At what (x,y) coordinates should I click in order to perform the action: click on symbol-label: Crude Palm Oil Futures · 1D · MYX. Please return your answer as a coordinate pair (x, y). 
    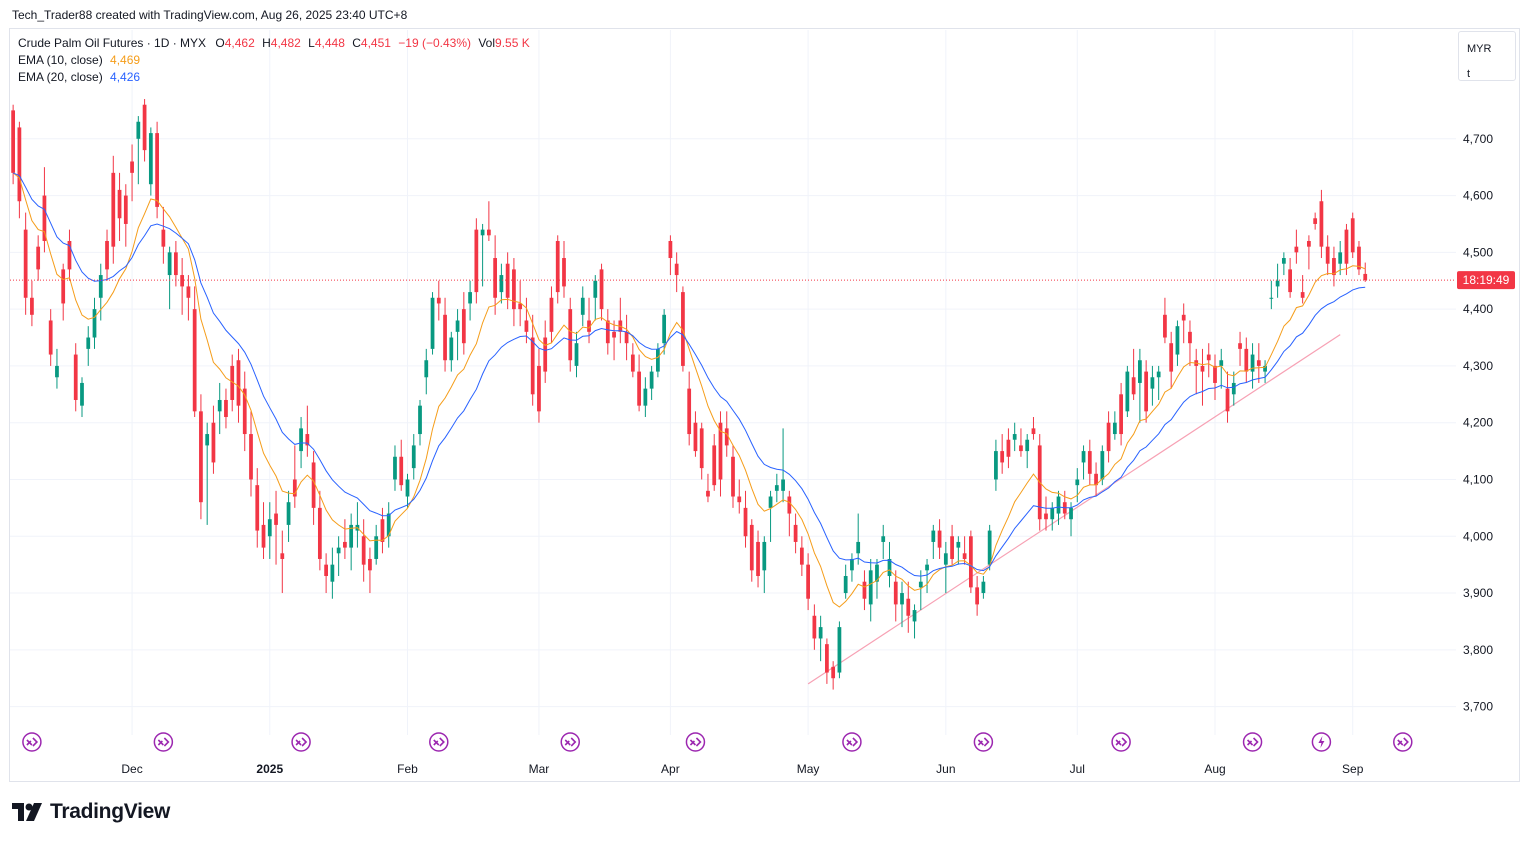
    Looking at the image, I should click on (112, 43).